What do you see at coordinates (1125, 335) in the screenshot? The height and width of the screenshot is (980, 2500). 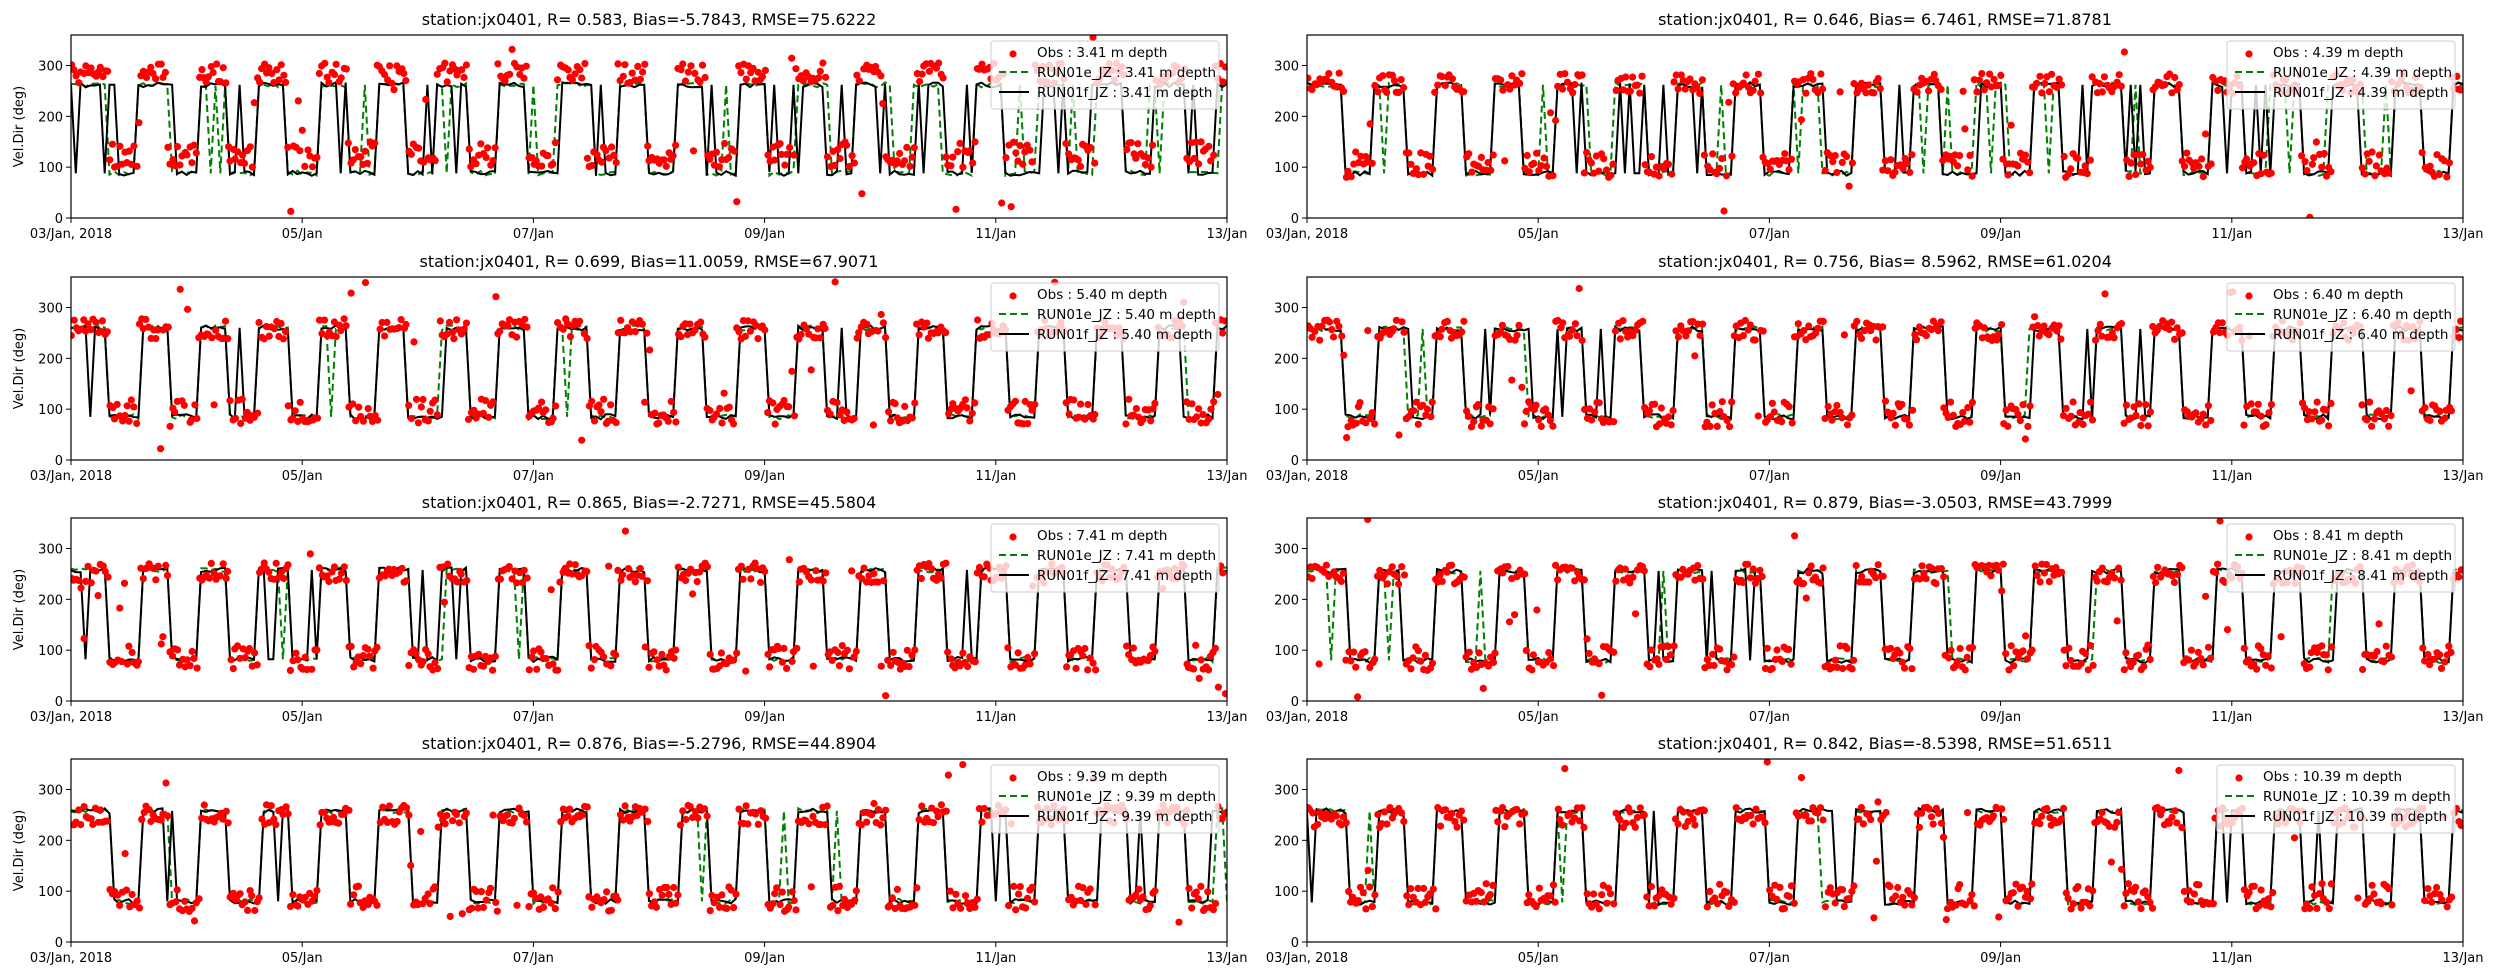 I see `legend-label: RUN01f_JZ : 5.40 m depth` at bounding box center [1125, 335].